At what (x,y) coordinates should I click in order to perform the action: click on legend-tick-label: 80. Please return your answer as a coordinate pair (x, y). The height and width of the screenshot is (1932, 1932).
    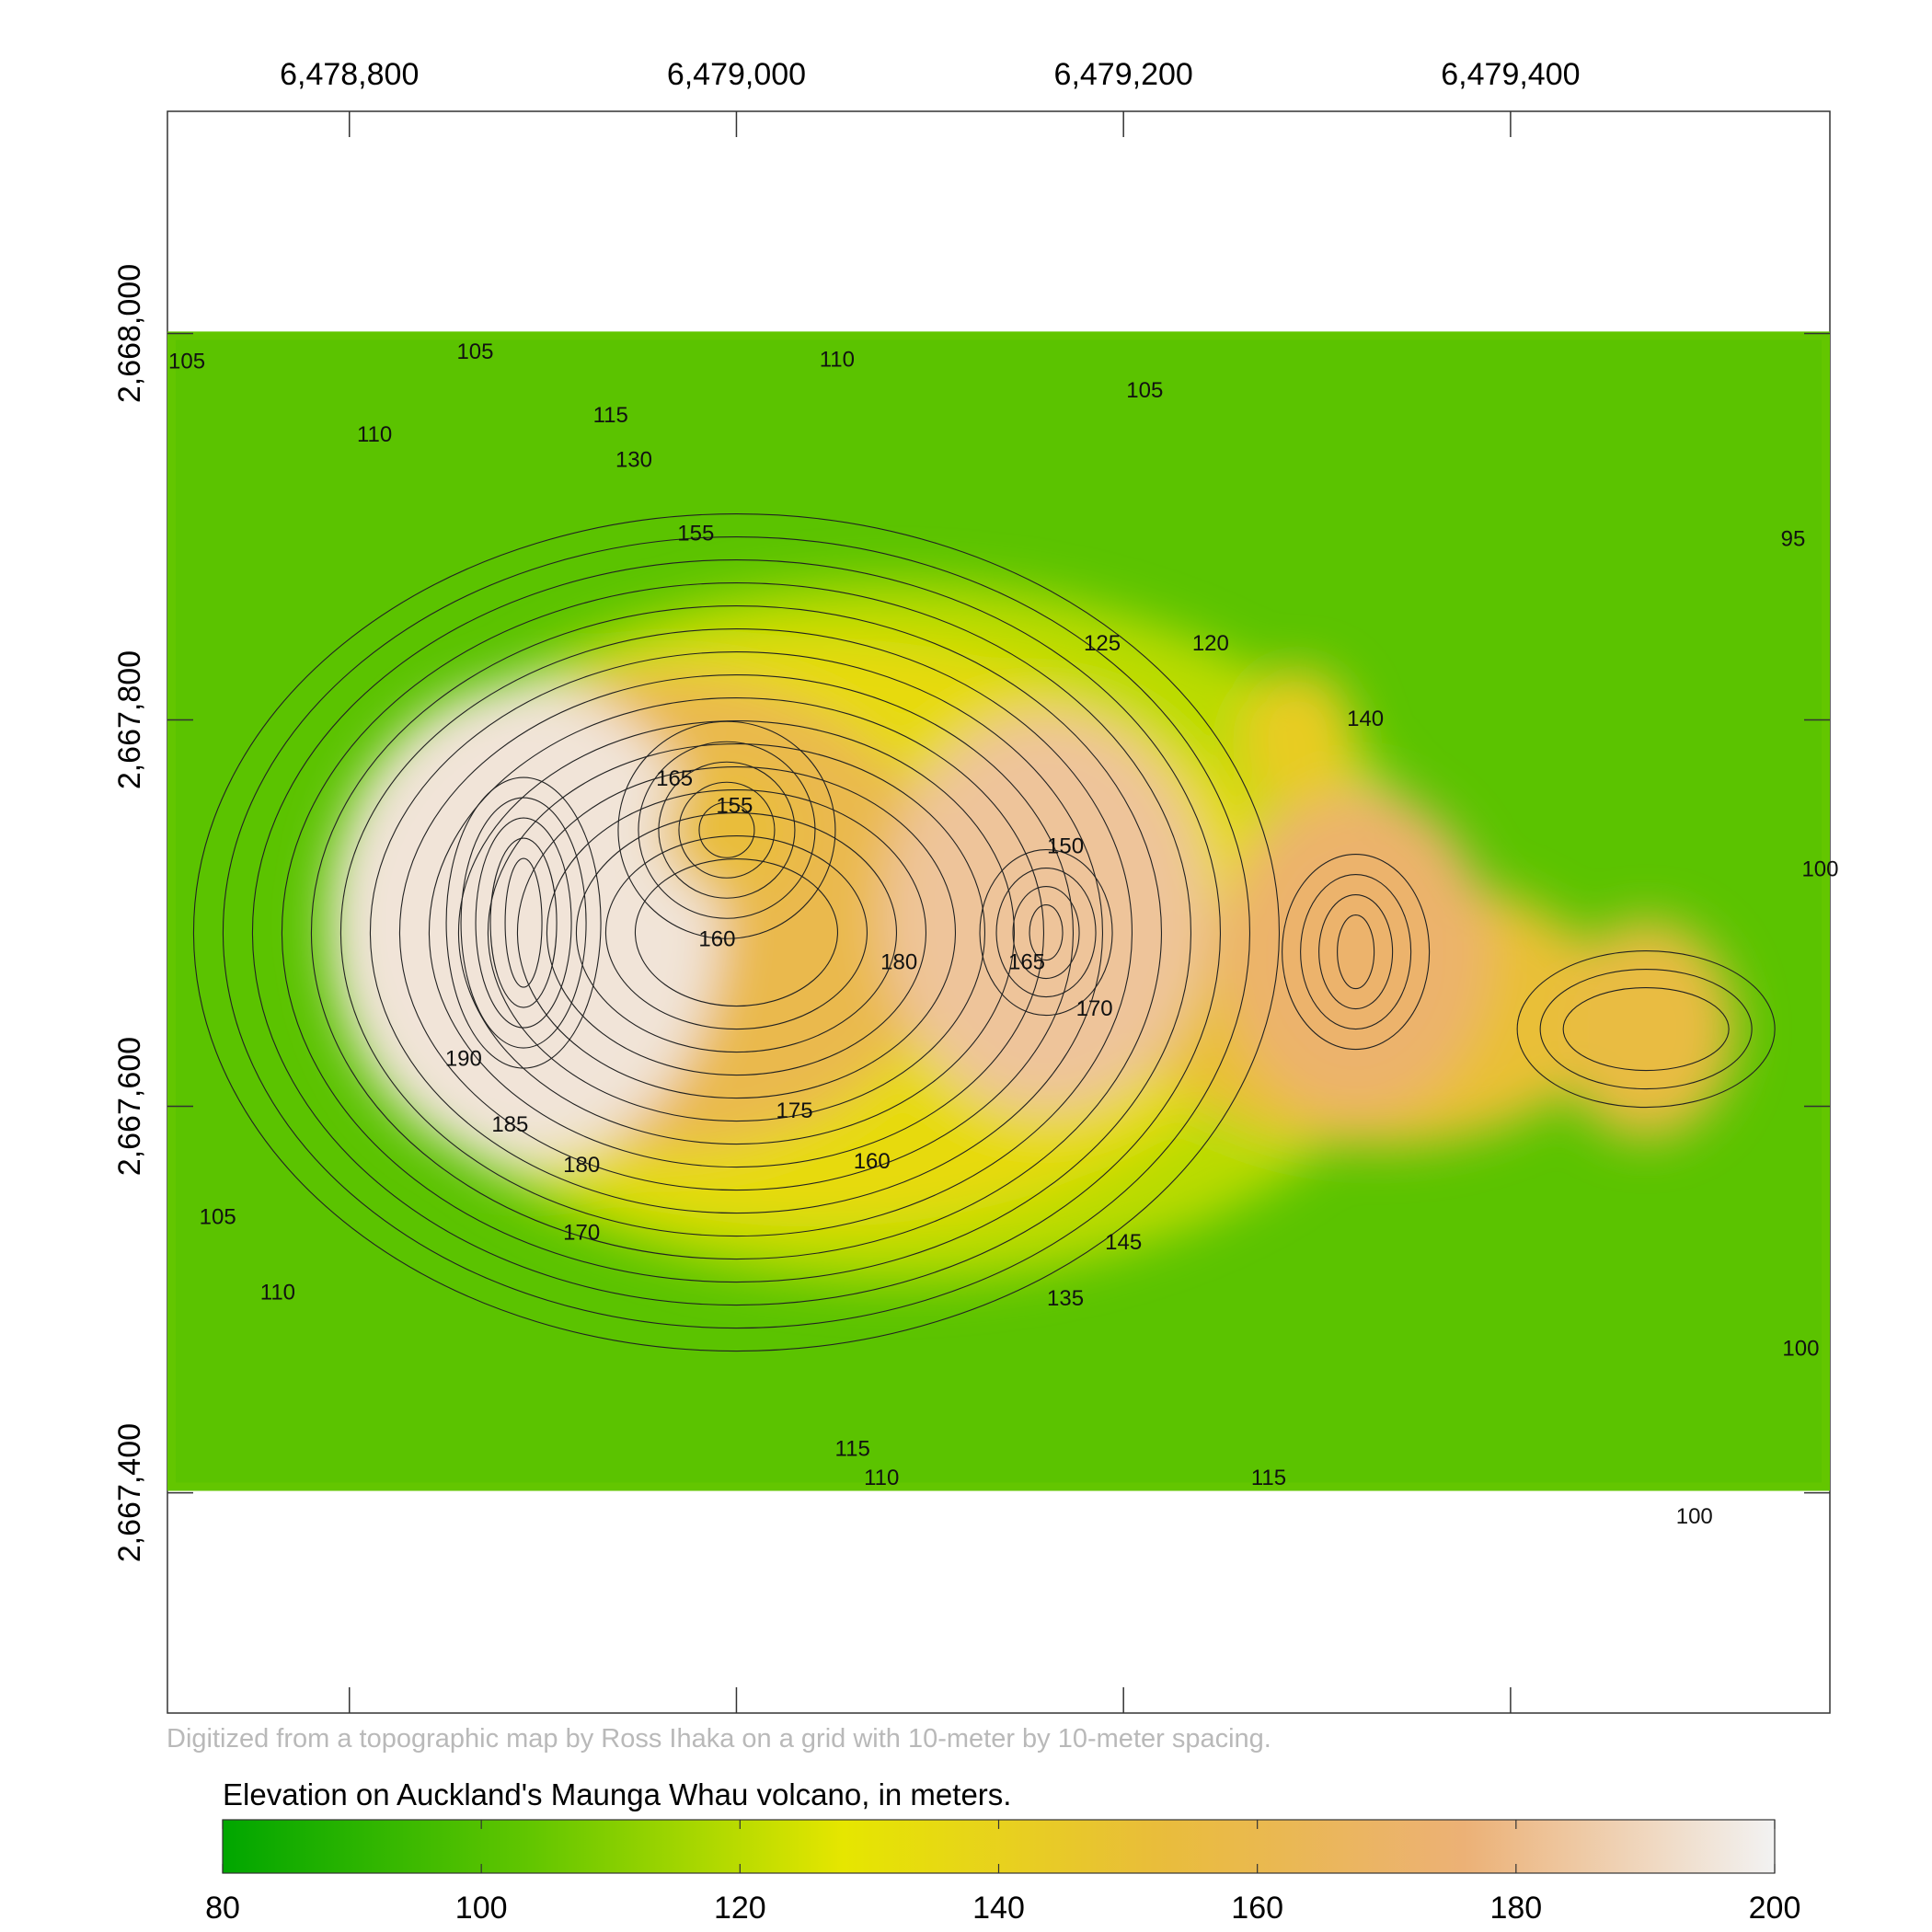
    Looking at the image, I should click on (222, 1909).